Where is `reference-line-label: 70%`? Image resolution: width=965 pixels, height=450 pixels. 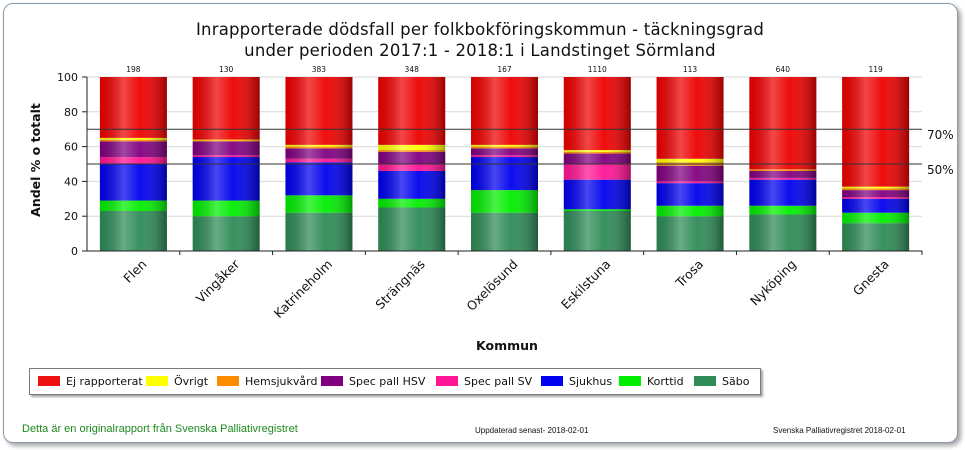 reference-line-label: 70% is located at coordinates (940, 135).